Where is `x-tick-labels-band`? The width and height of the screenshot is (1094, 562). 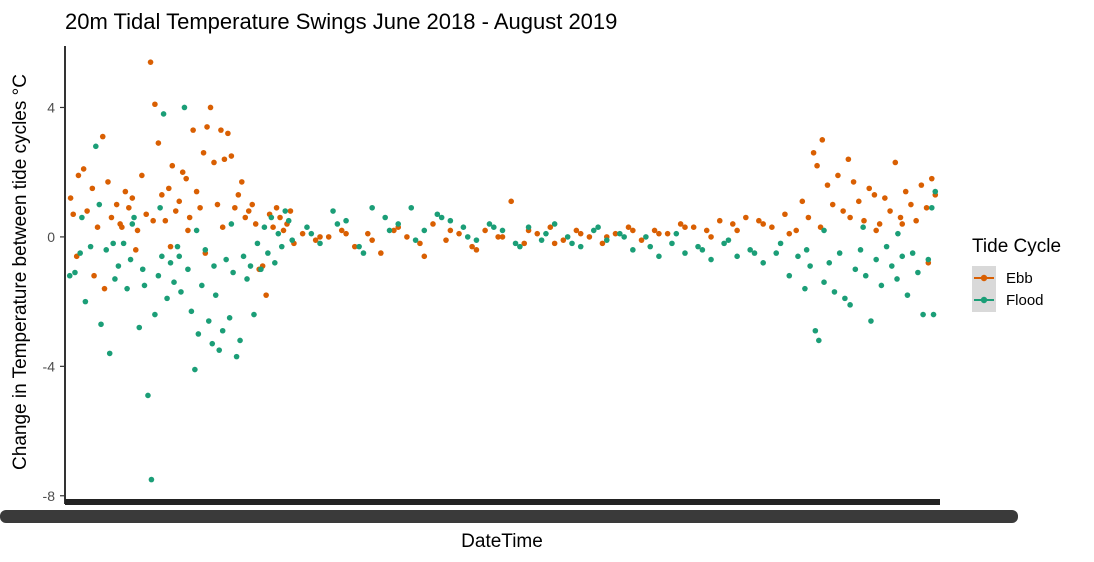
x-tick-labels-band is located at coordinates (509, 516).